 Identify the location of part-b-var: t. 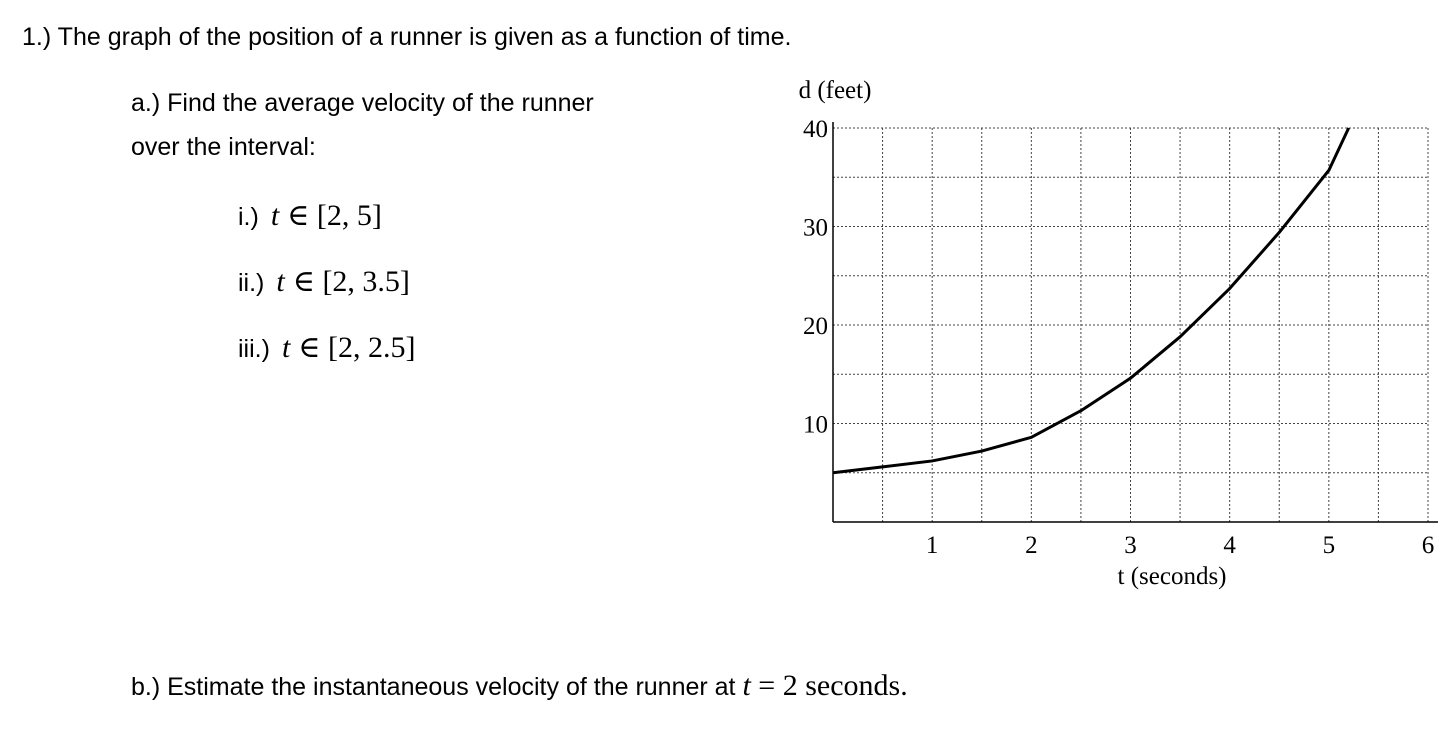
(746, 685).